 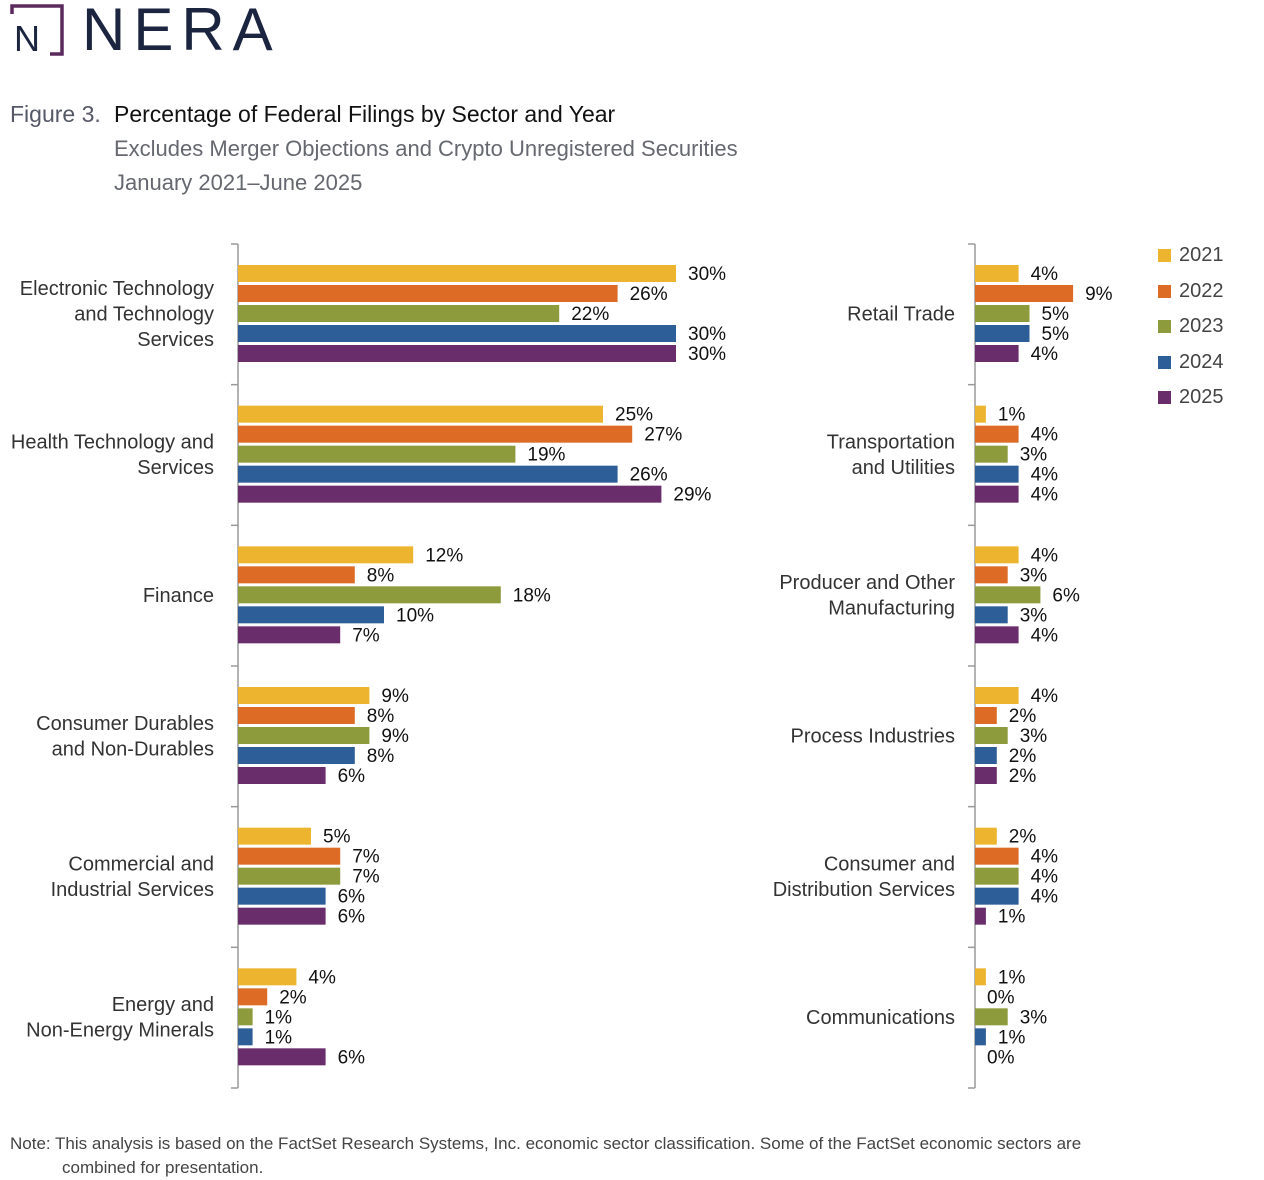 What do you see at coordinates (1023, 776) in the screenshot?
I see `data-label-2025: 2%` at bounding box center [1023, 776].